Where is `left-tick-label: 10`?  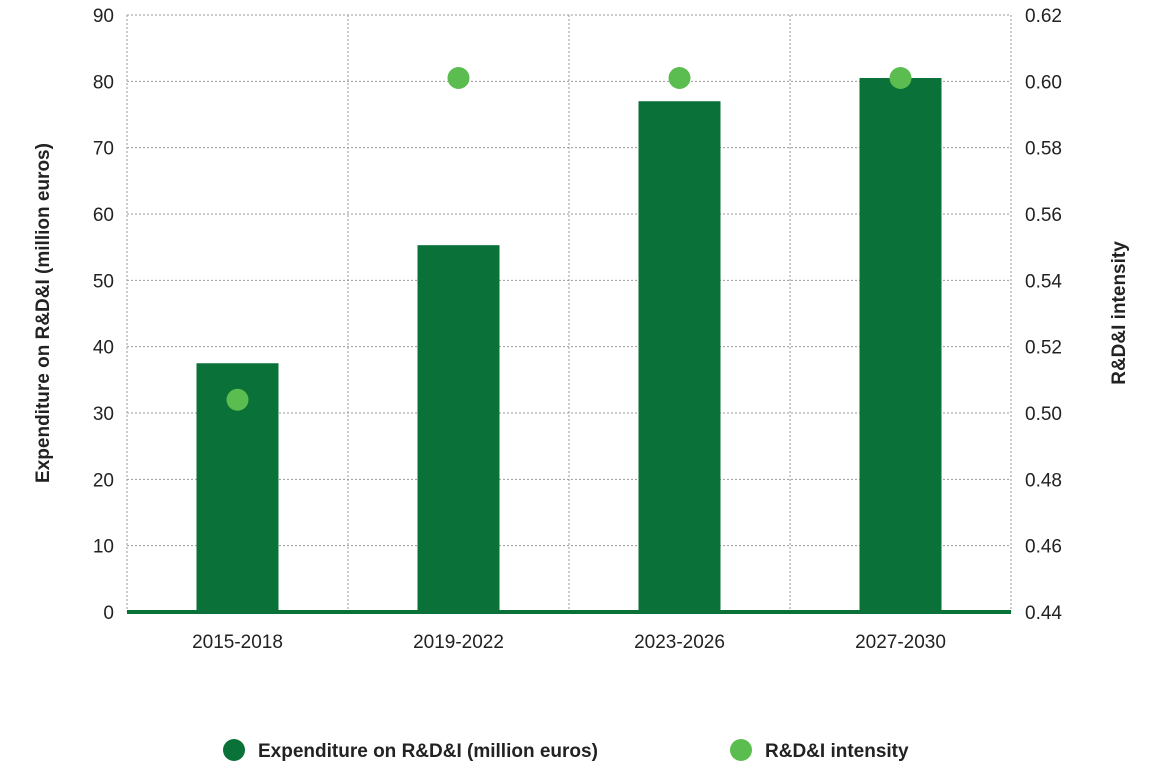 left-tick-label: 10 is located at coordinates (103, 547).